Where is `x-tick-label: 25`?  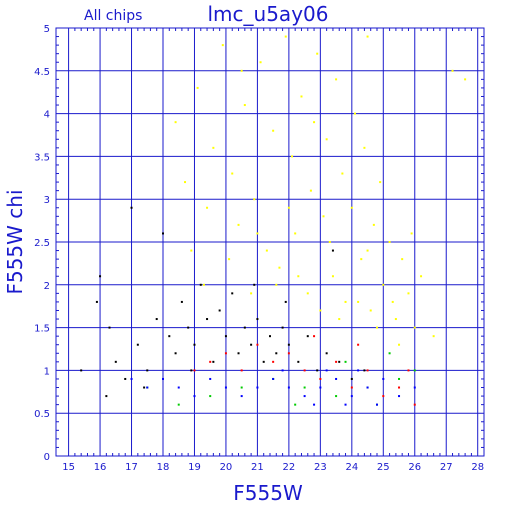 x-tick-label: 25 is located at coordinates (383, 467).